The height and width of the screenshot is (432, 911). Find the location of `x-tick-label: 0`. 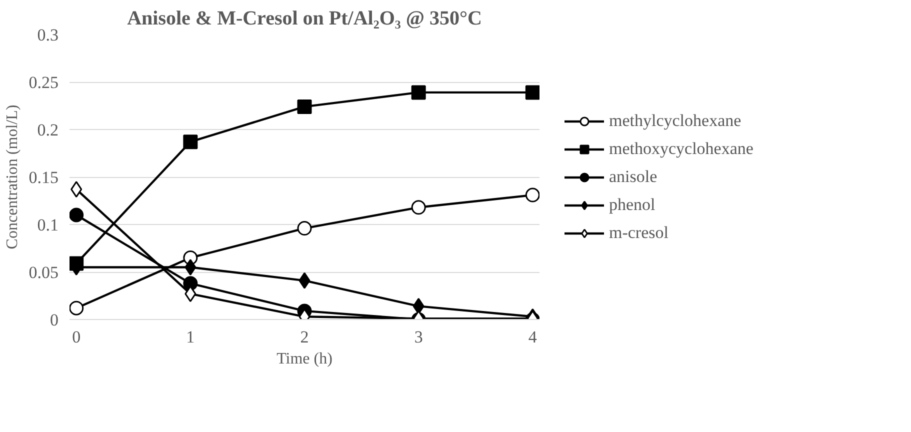

x-tick-label: 0 is located at coordinates (76, 337).